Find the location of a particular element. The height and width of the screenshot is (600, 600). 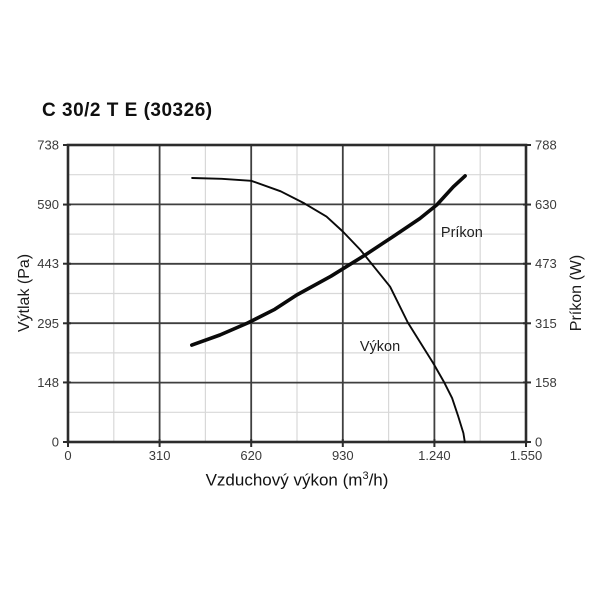

series-label-prikon: Príkon is located at coordinates (462, 233).